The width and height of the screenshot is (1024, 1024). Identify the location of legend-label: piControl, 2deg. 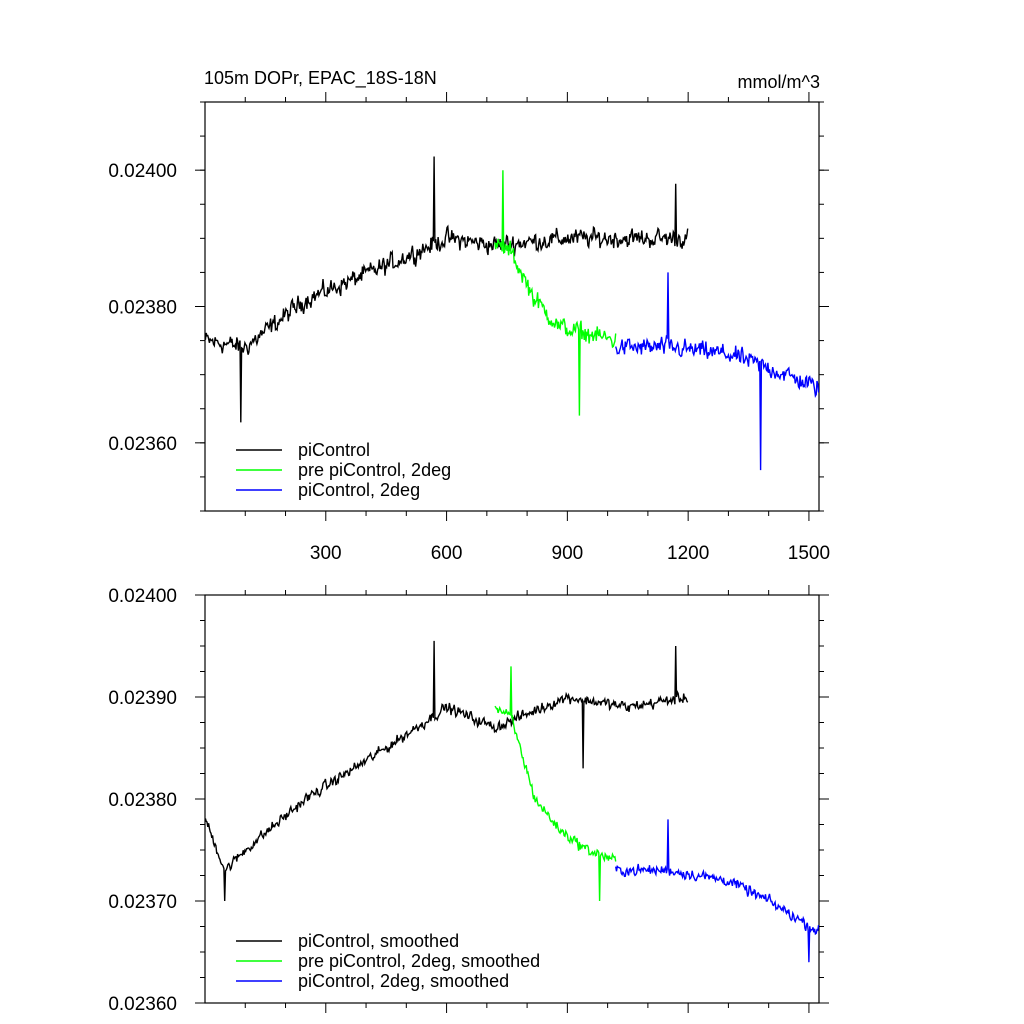
(359, 490).